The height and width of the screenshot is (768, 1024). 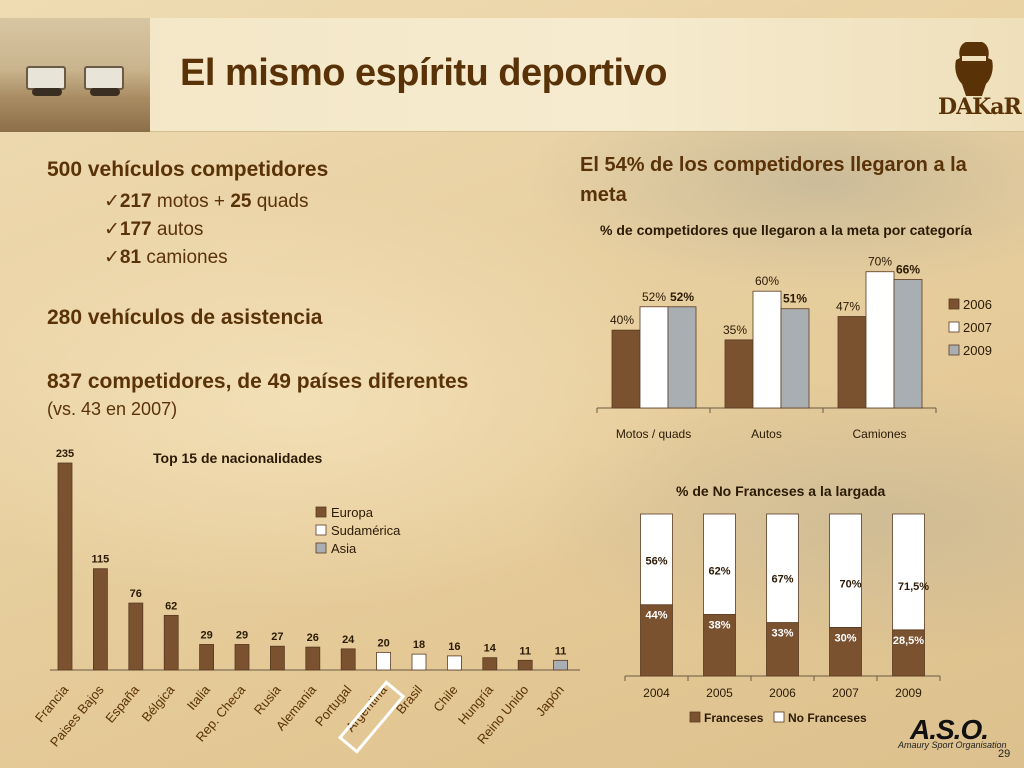 I want to click on nonfrench-chart-title: % de No Franceses a la largada, so click(x=781, y=491).